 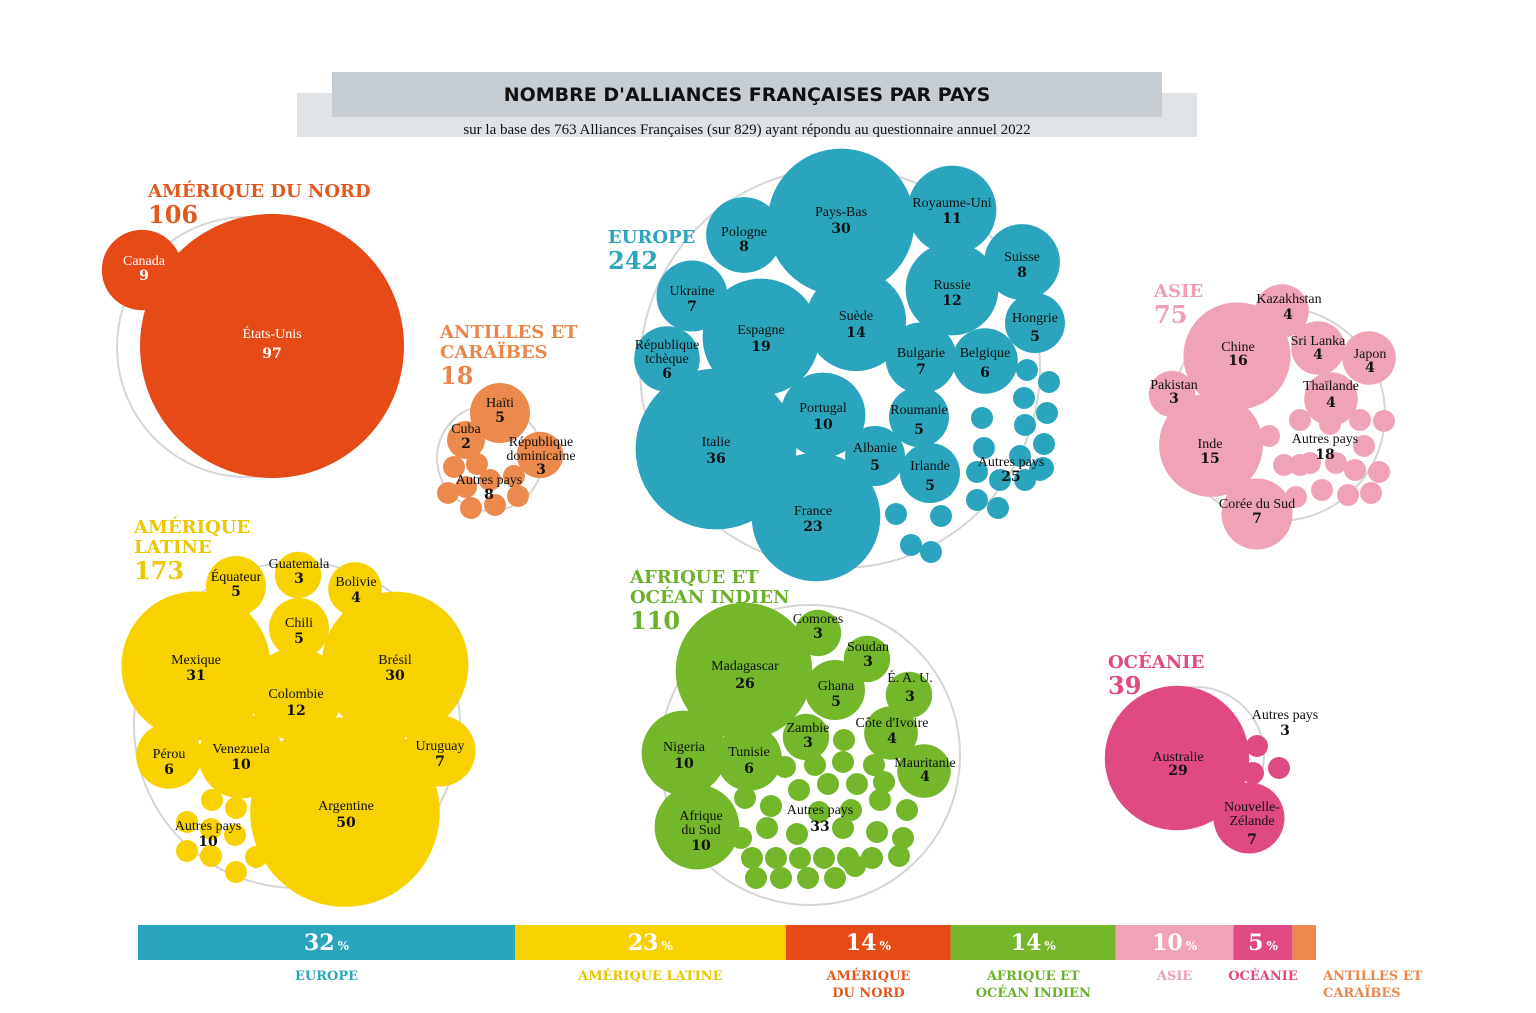 I want to click on share-label: OCÉAN INDIEN, so click(x=1033, y=993).